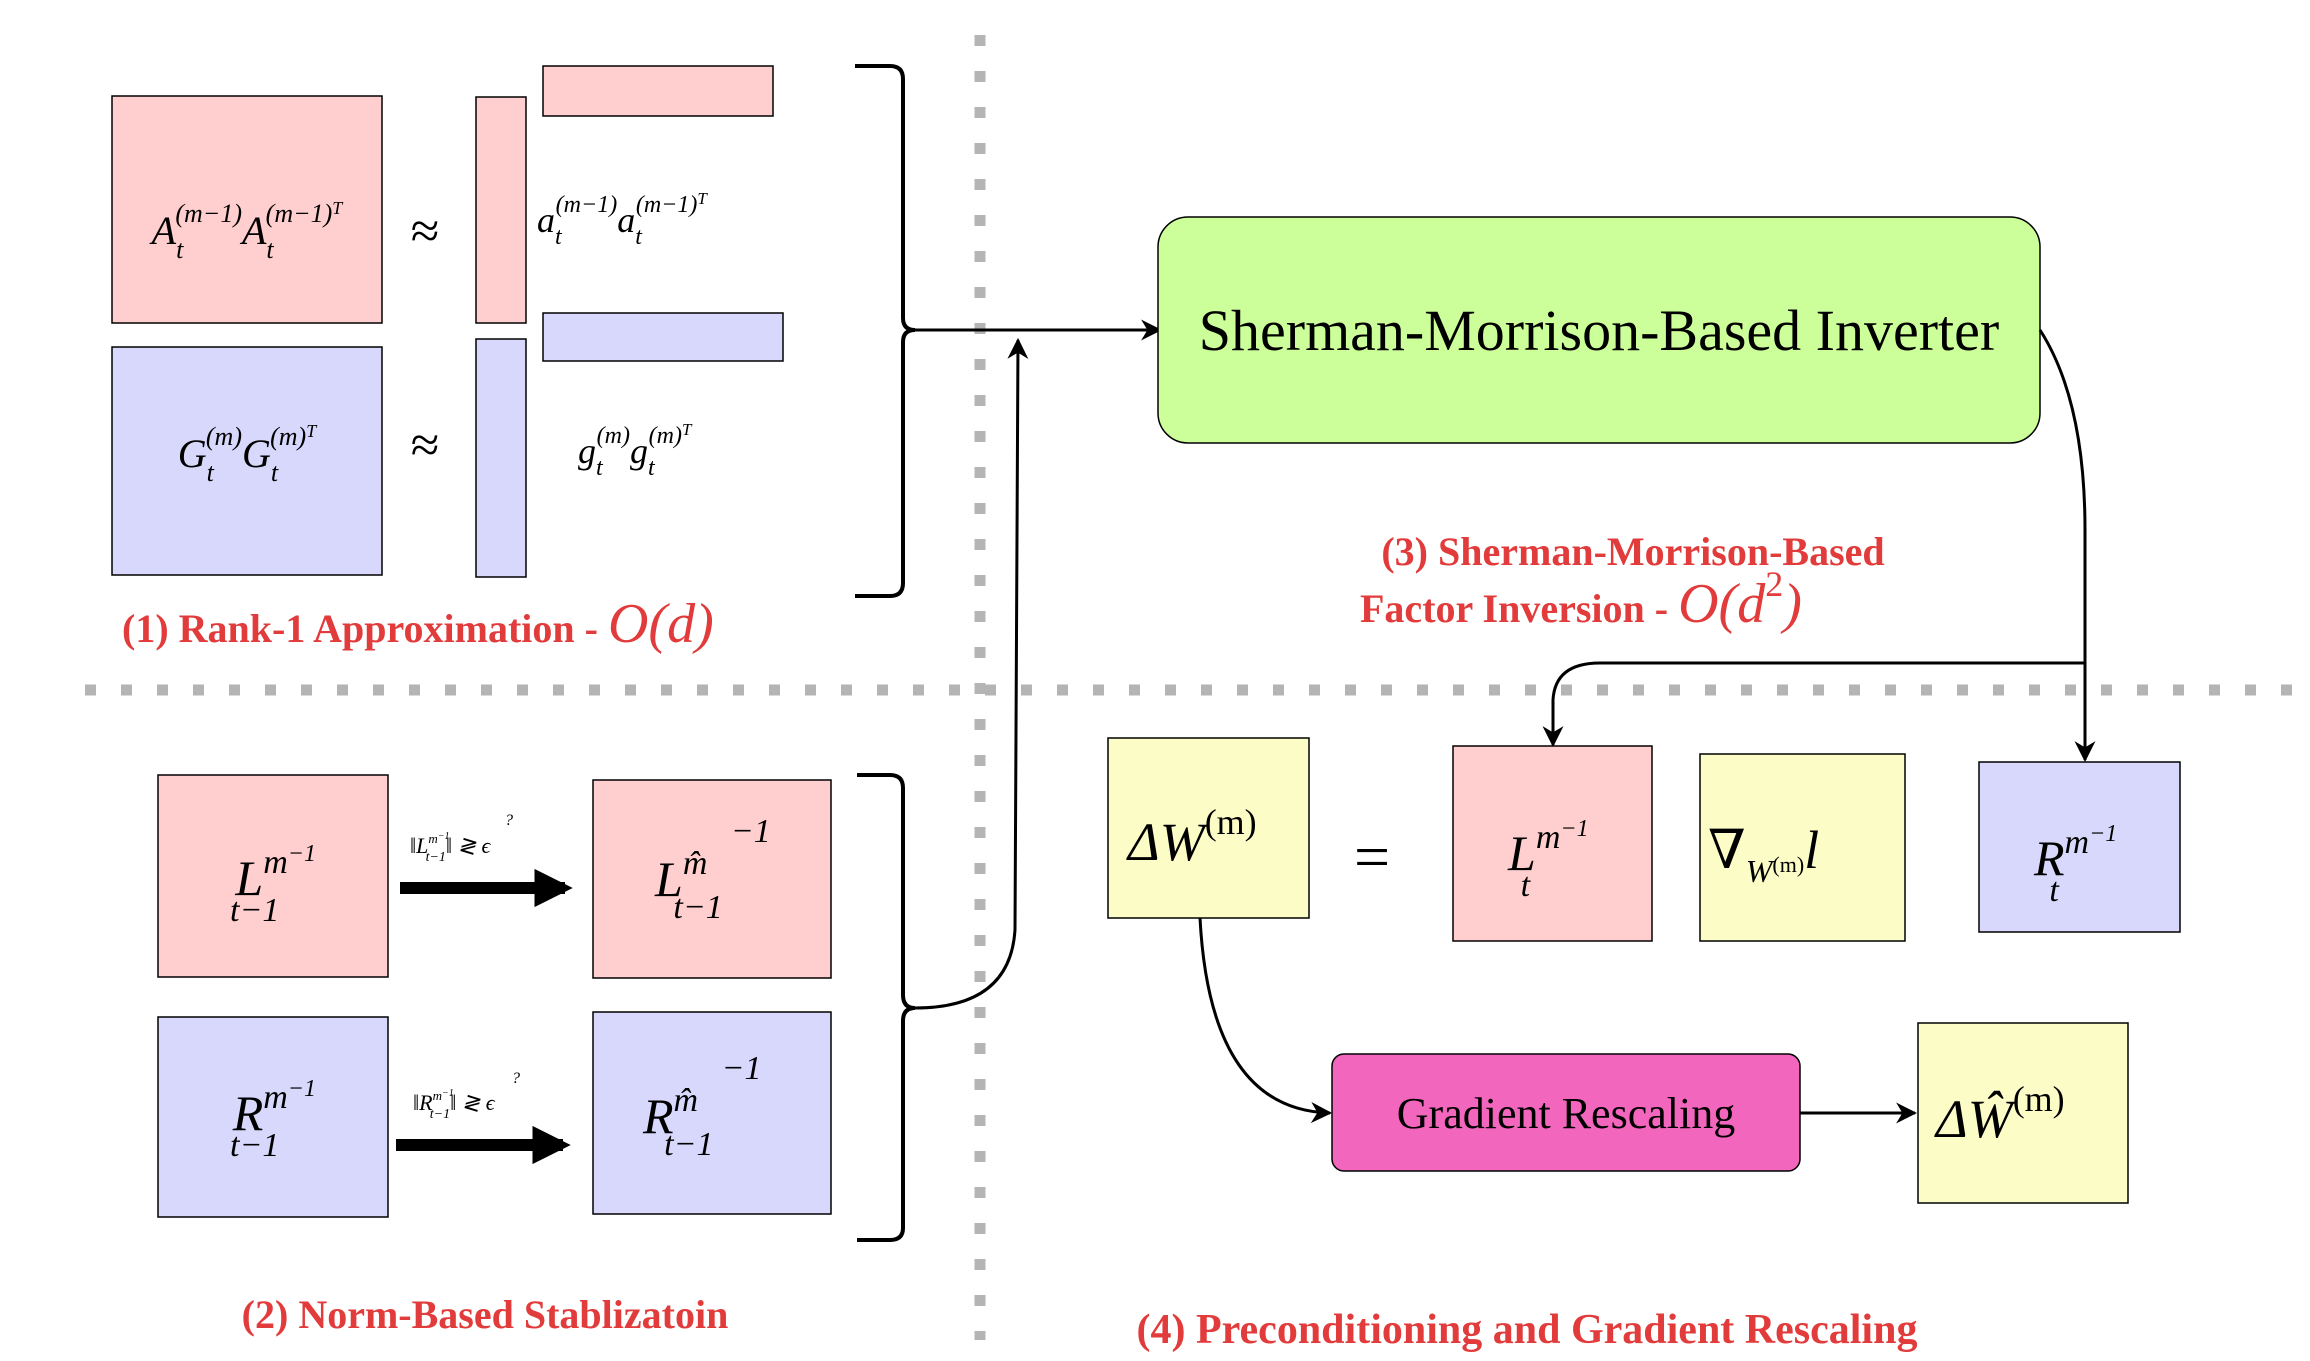 This screenshot has width=2310, height=1361. Describe the element at coordinates (485, 1314) in the screenshot. I see `section2-title: (2) Norm-Based Stablizatoin` at that location.